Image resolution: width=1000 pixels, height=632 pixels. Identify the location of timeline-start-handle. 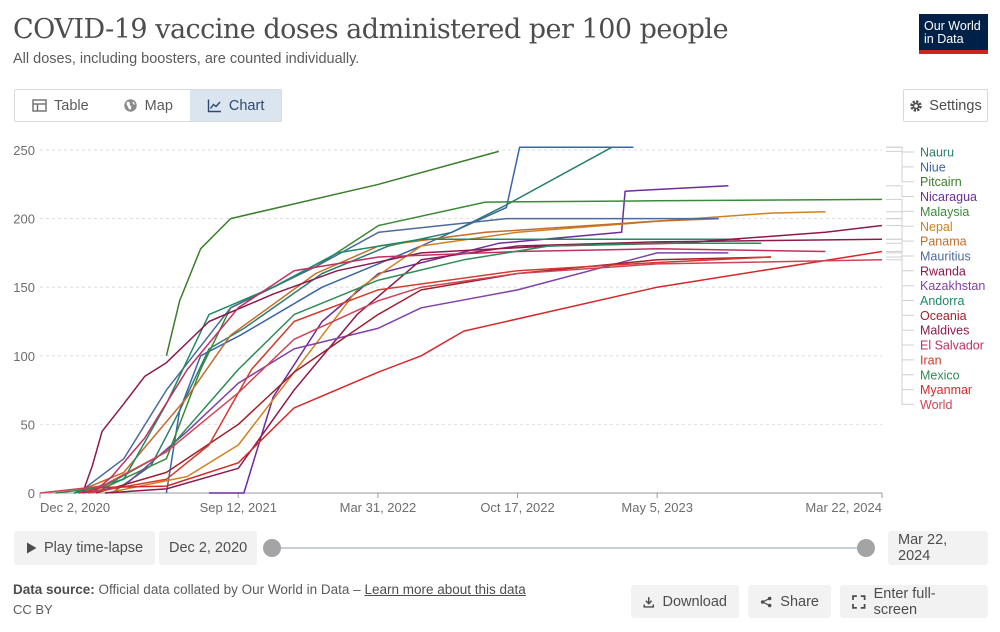
(272, 548).